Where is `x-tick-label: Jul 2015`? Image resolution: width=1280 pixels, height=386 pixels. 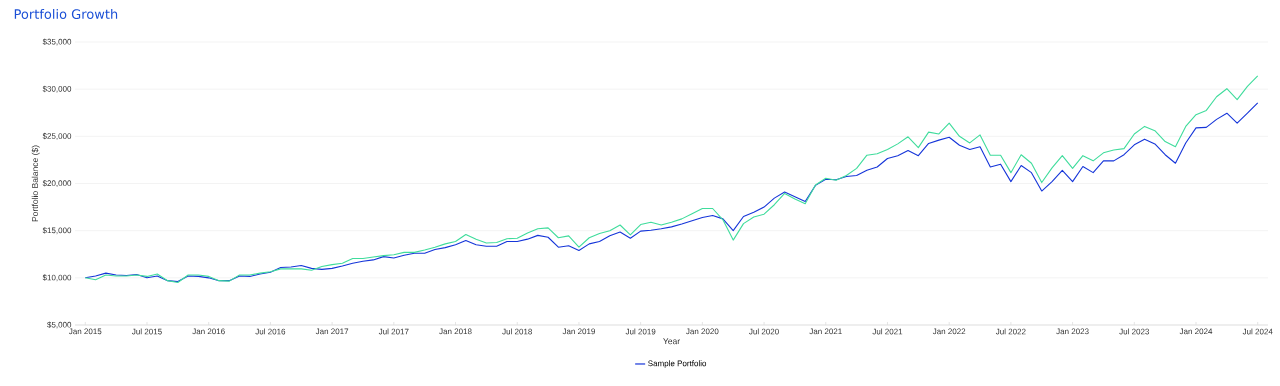 x-tick-label: Jul 2015 is located at coordinates (147, 331).